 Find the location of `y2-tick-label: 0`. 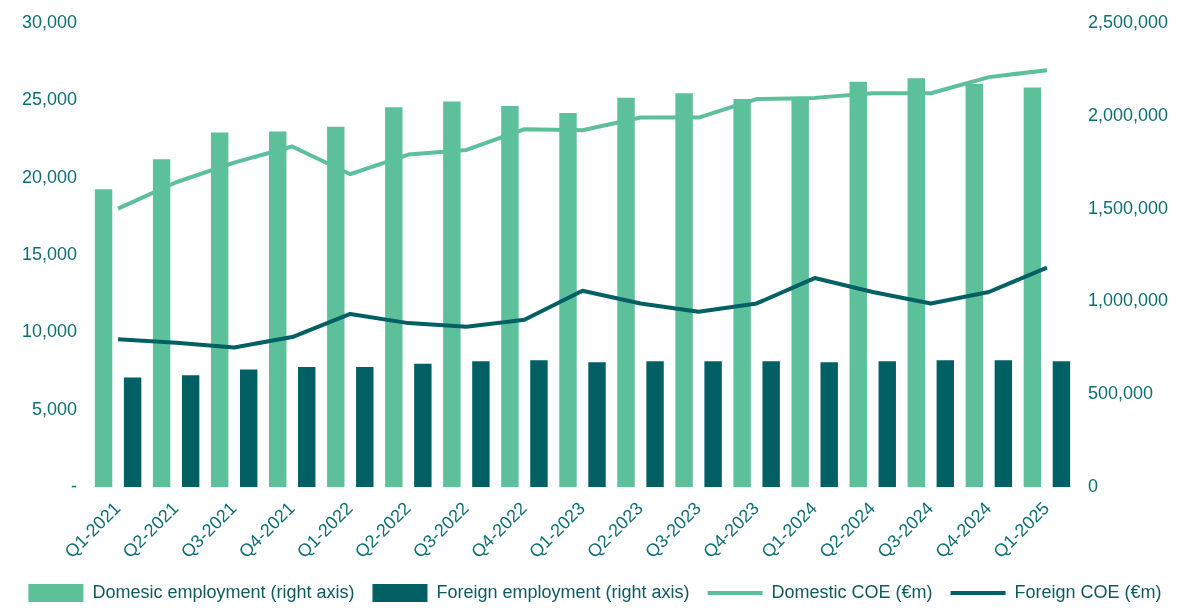

y2-tick-label: 0 is located at coordinates (1092, 486).